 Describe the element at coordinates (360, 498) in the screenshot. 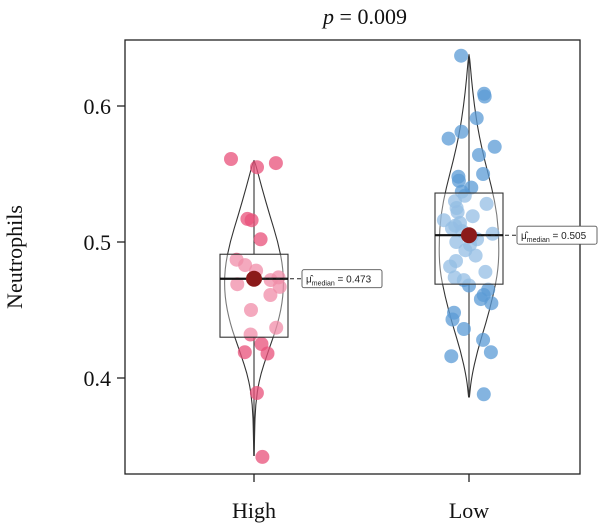

I see `x-axis: High Low` at that location.